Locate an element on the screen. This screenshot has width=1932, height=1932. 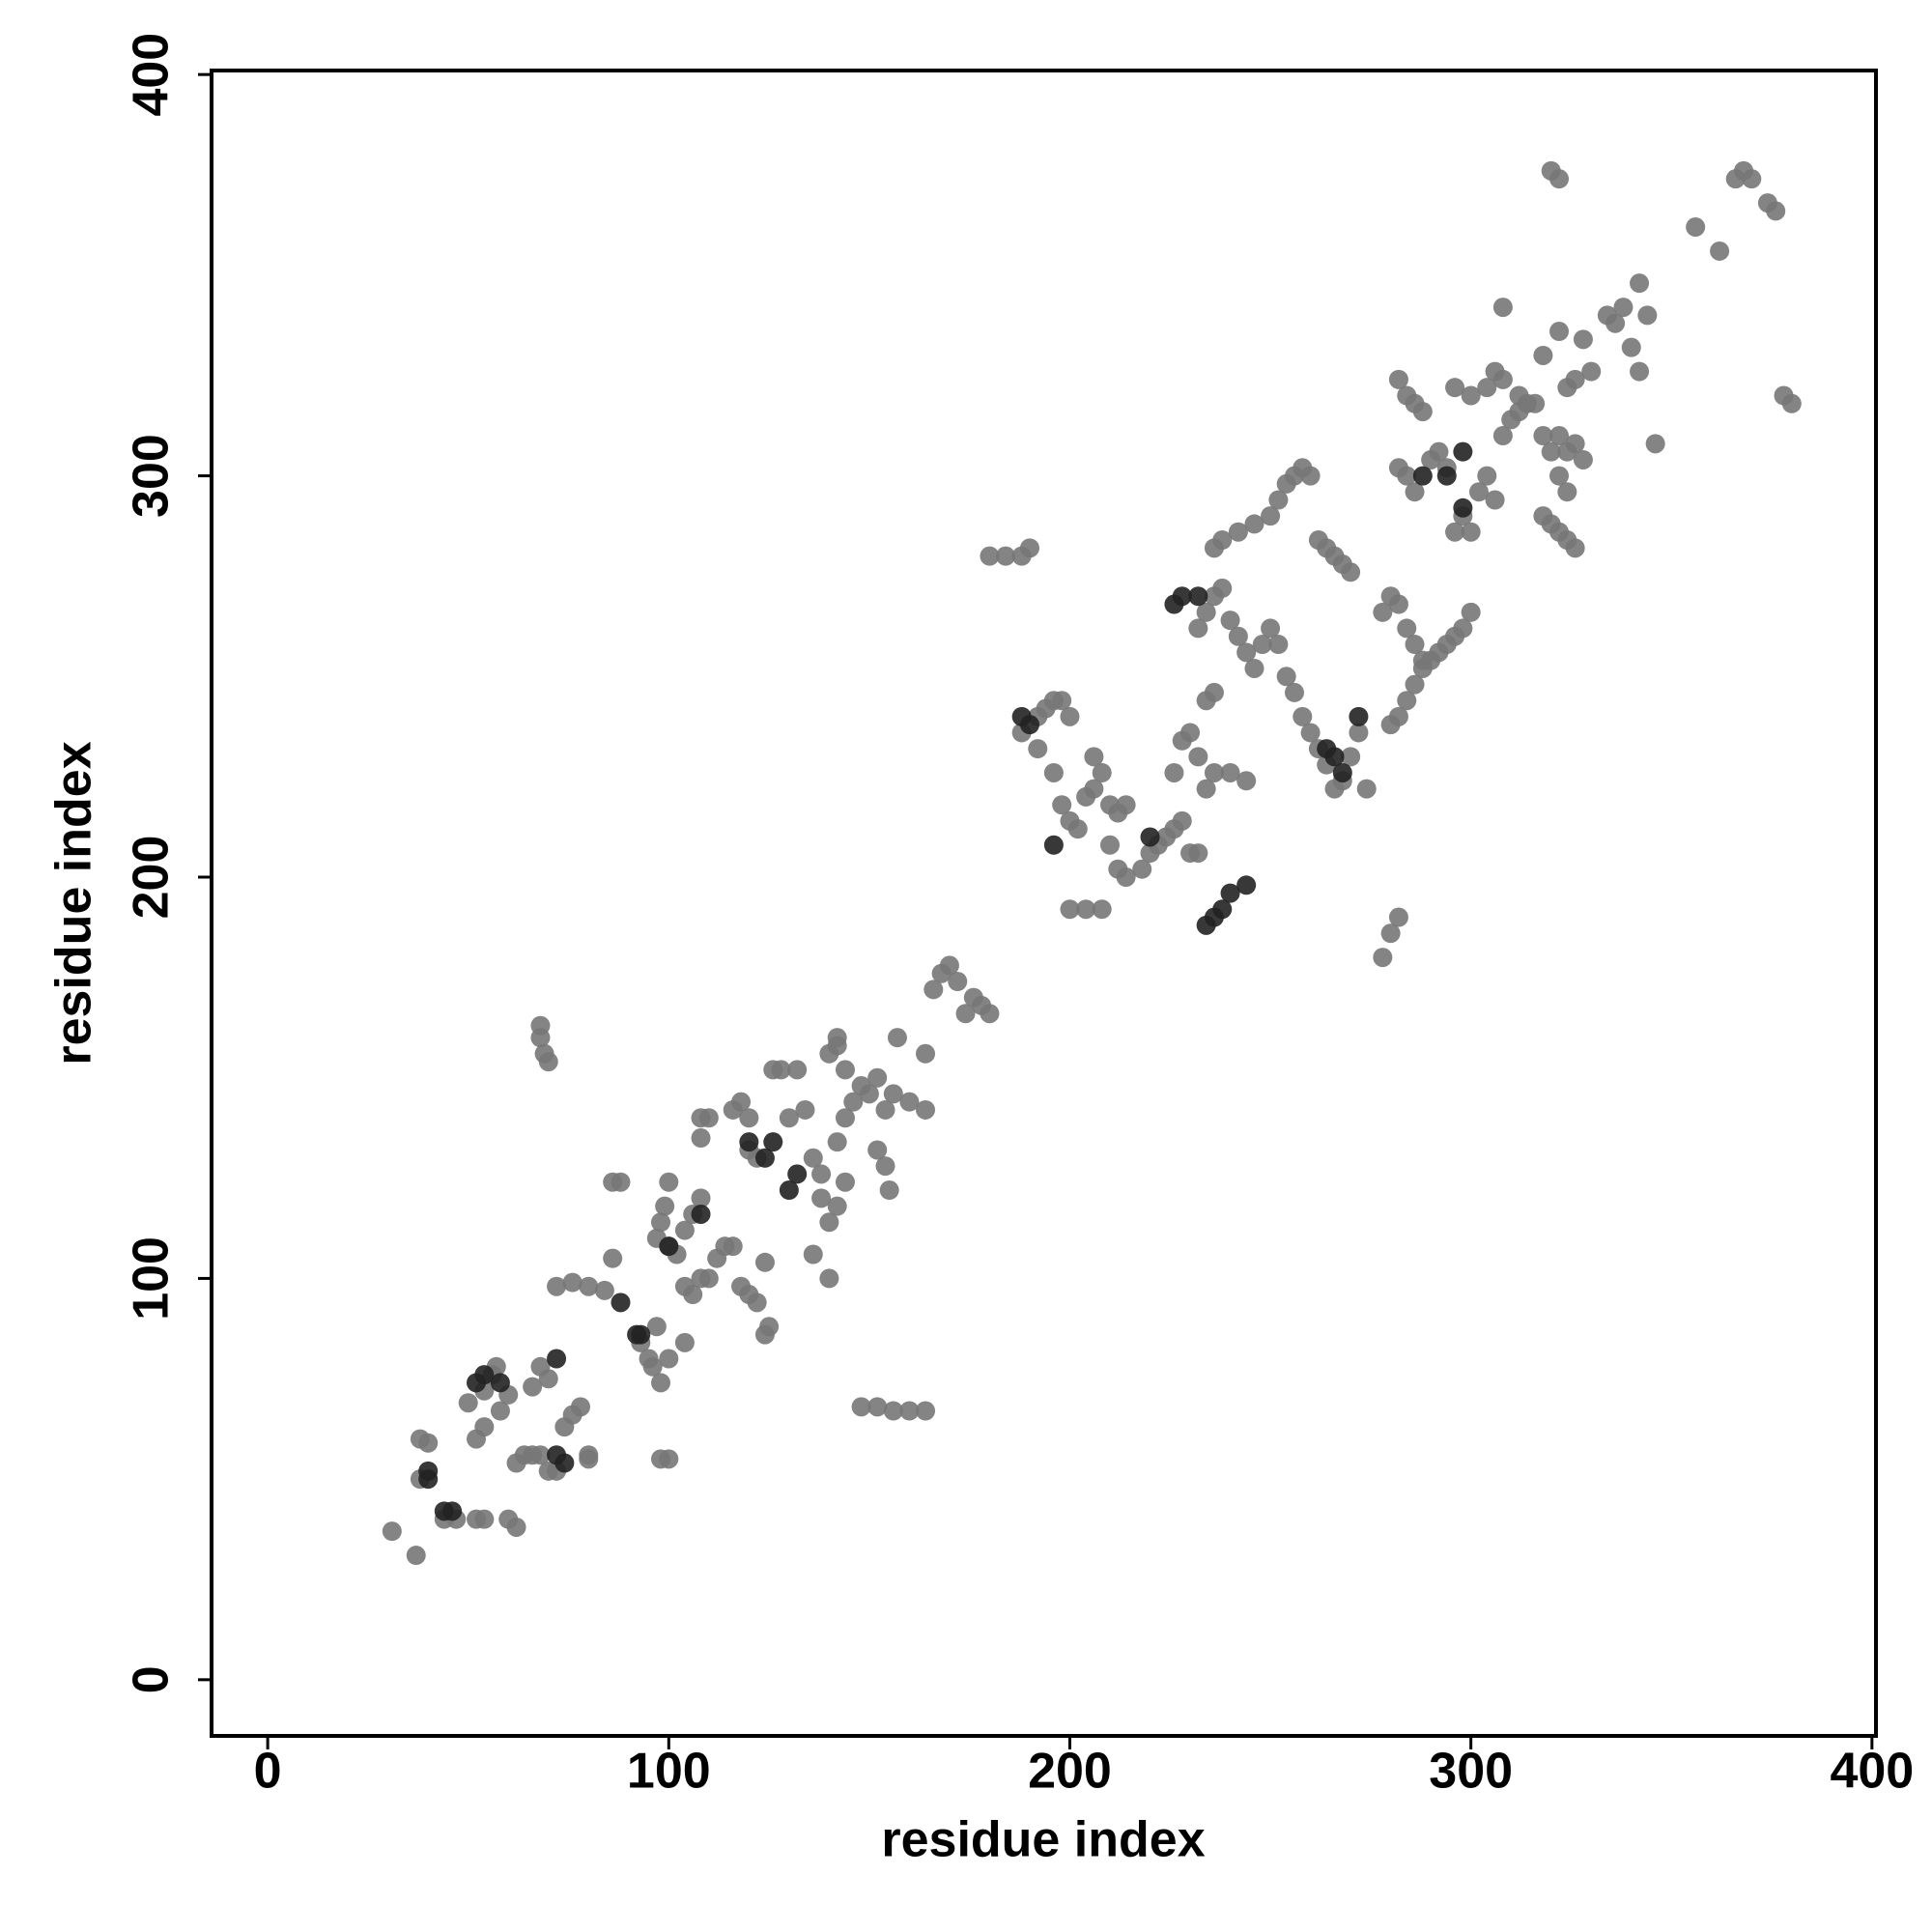
y-tick-label: 200 is located at coordinates (152, 878).